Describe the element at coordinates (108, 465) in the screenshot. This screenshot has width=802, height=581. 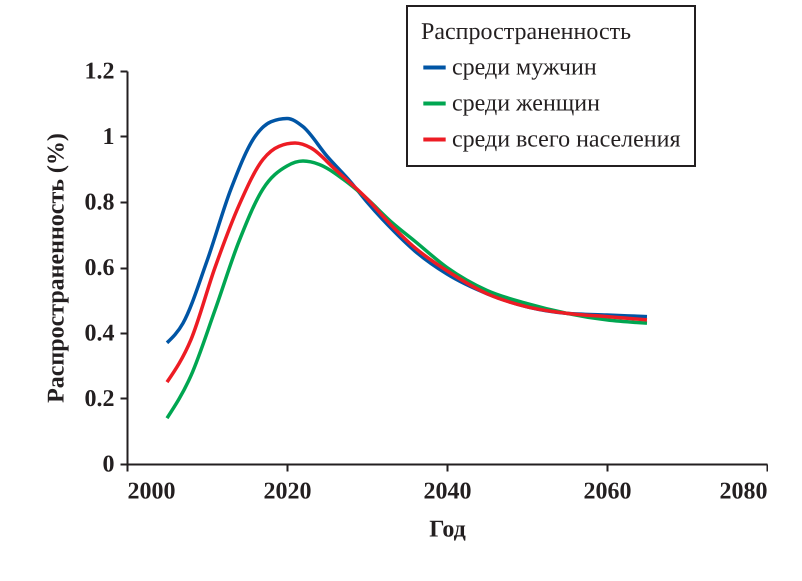
I see `y-tick-label: 0` at that location.